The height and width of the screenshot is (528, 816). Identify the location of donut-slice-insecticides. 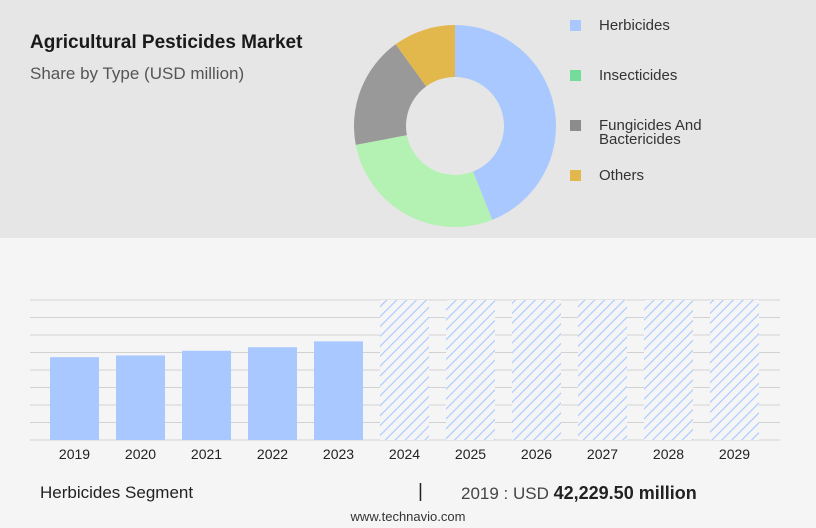
(424, 181).